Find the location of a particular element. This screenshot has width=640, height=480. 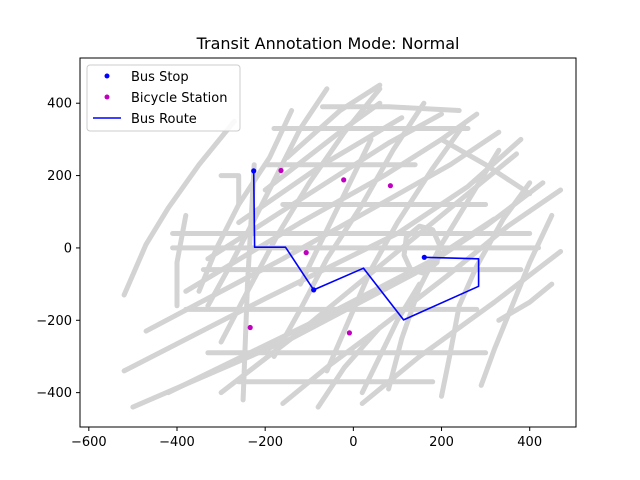

x-tick-label: 400 is located at coordinates (529, 442).